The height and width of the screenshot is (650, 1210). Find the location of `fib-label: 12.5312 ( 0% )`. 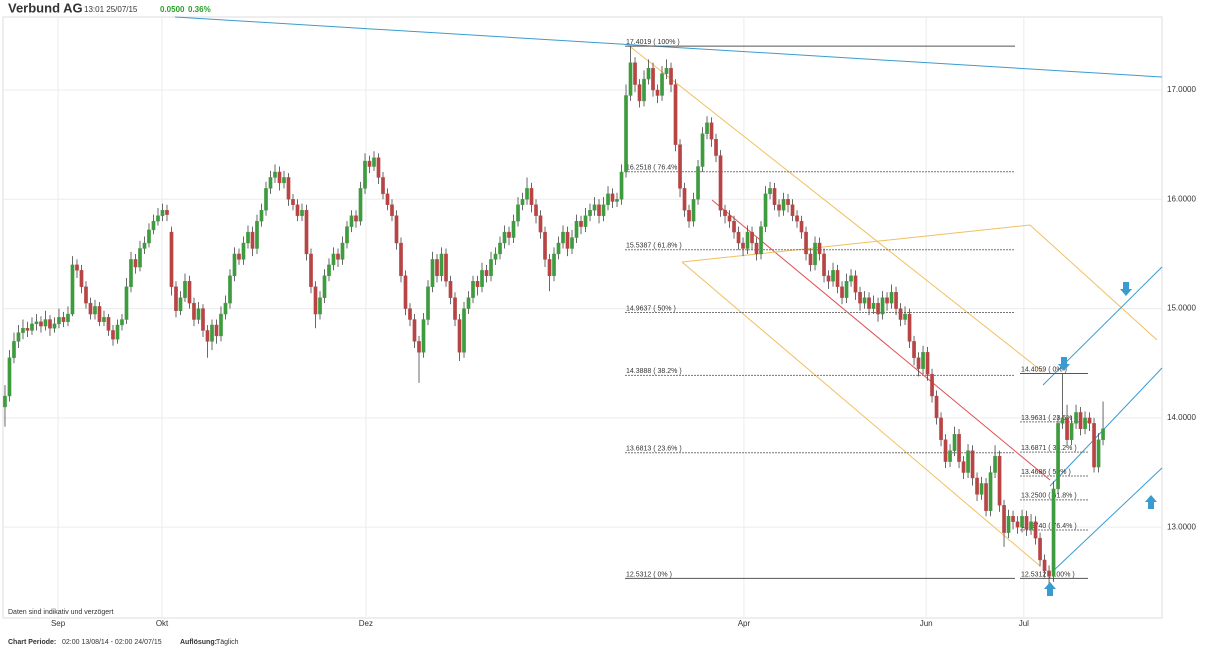

fib-label: 12.5312 ( 0% ) is located at coordinates (649, 574).